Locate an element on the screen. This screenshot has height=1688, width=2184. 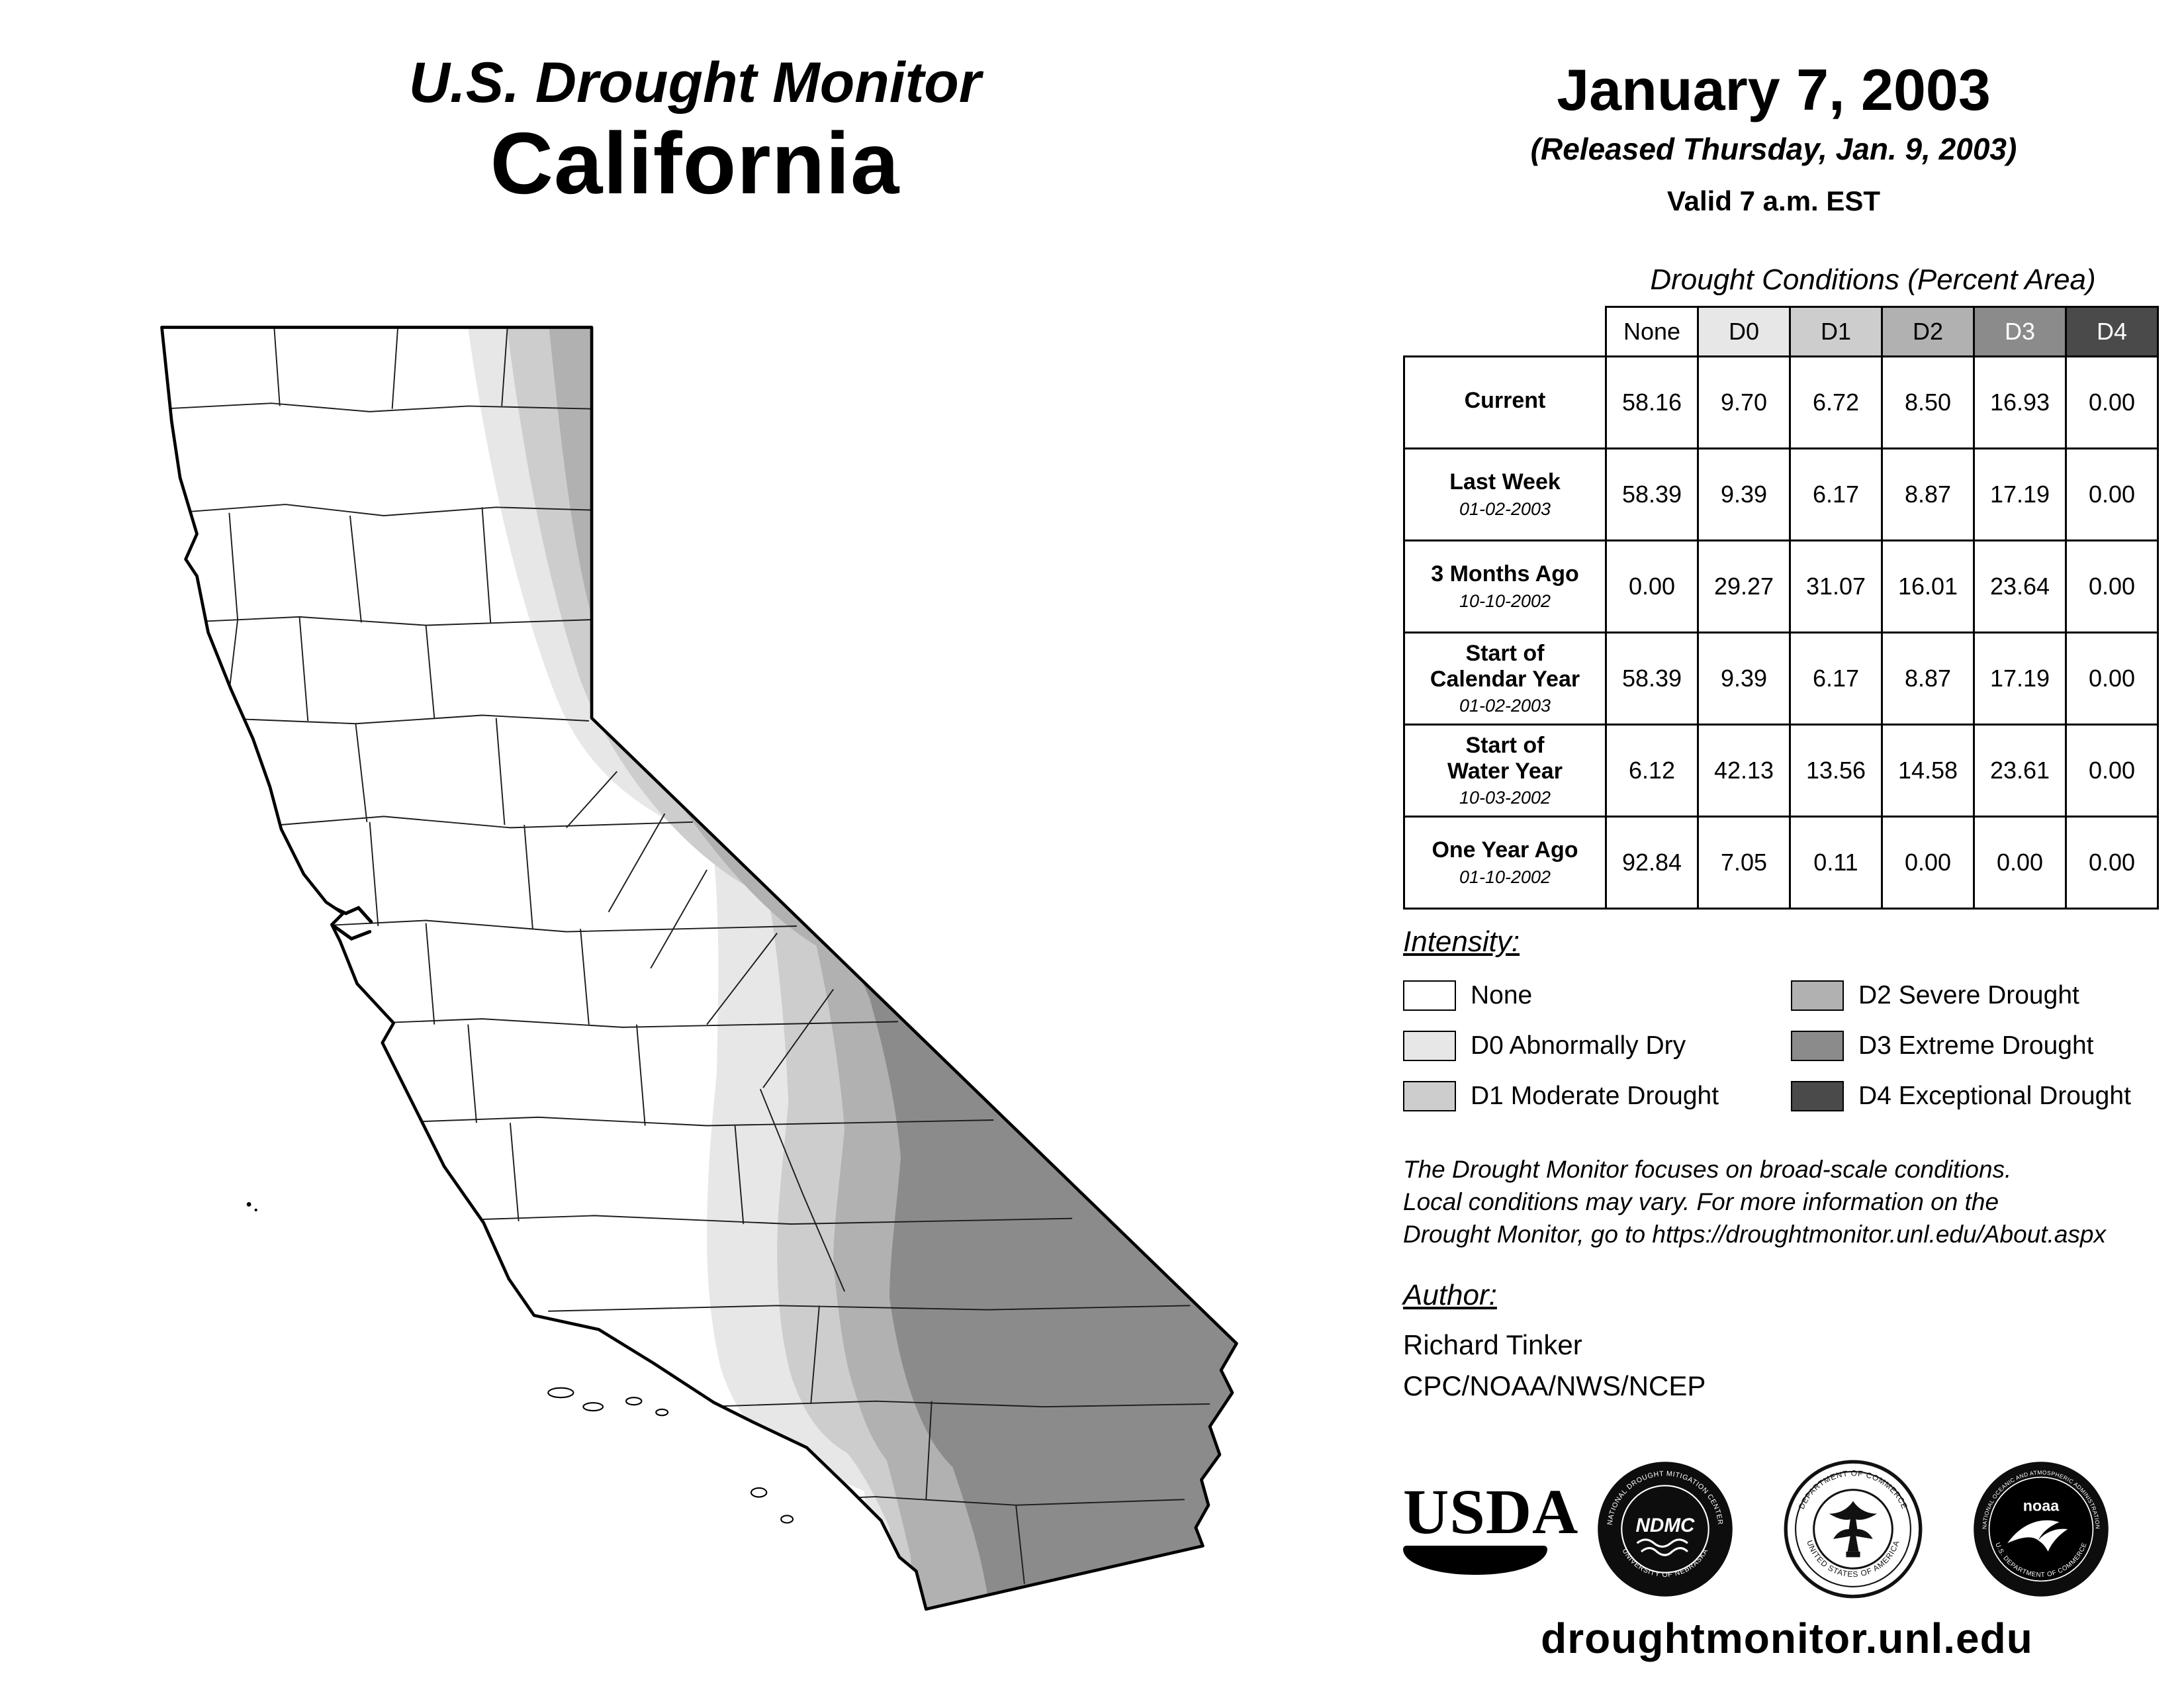
table-cell: 42.13 is located at coordinates (1744, 771).